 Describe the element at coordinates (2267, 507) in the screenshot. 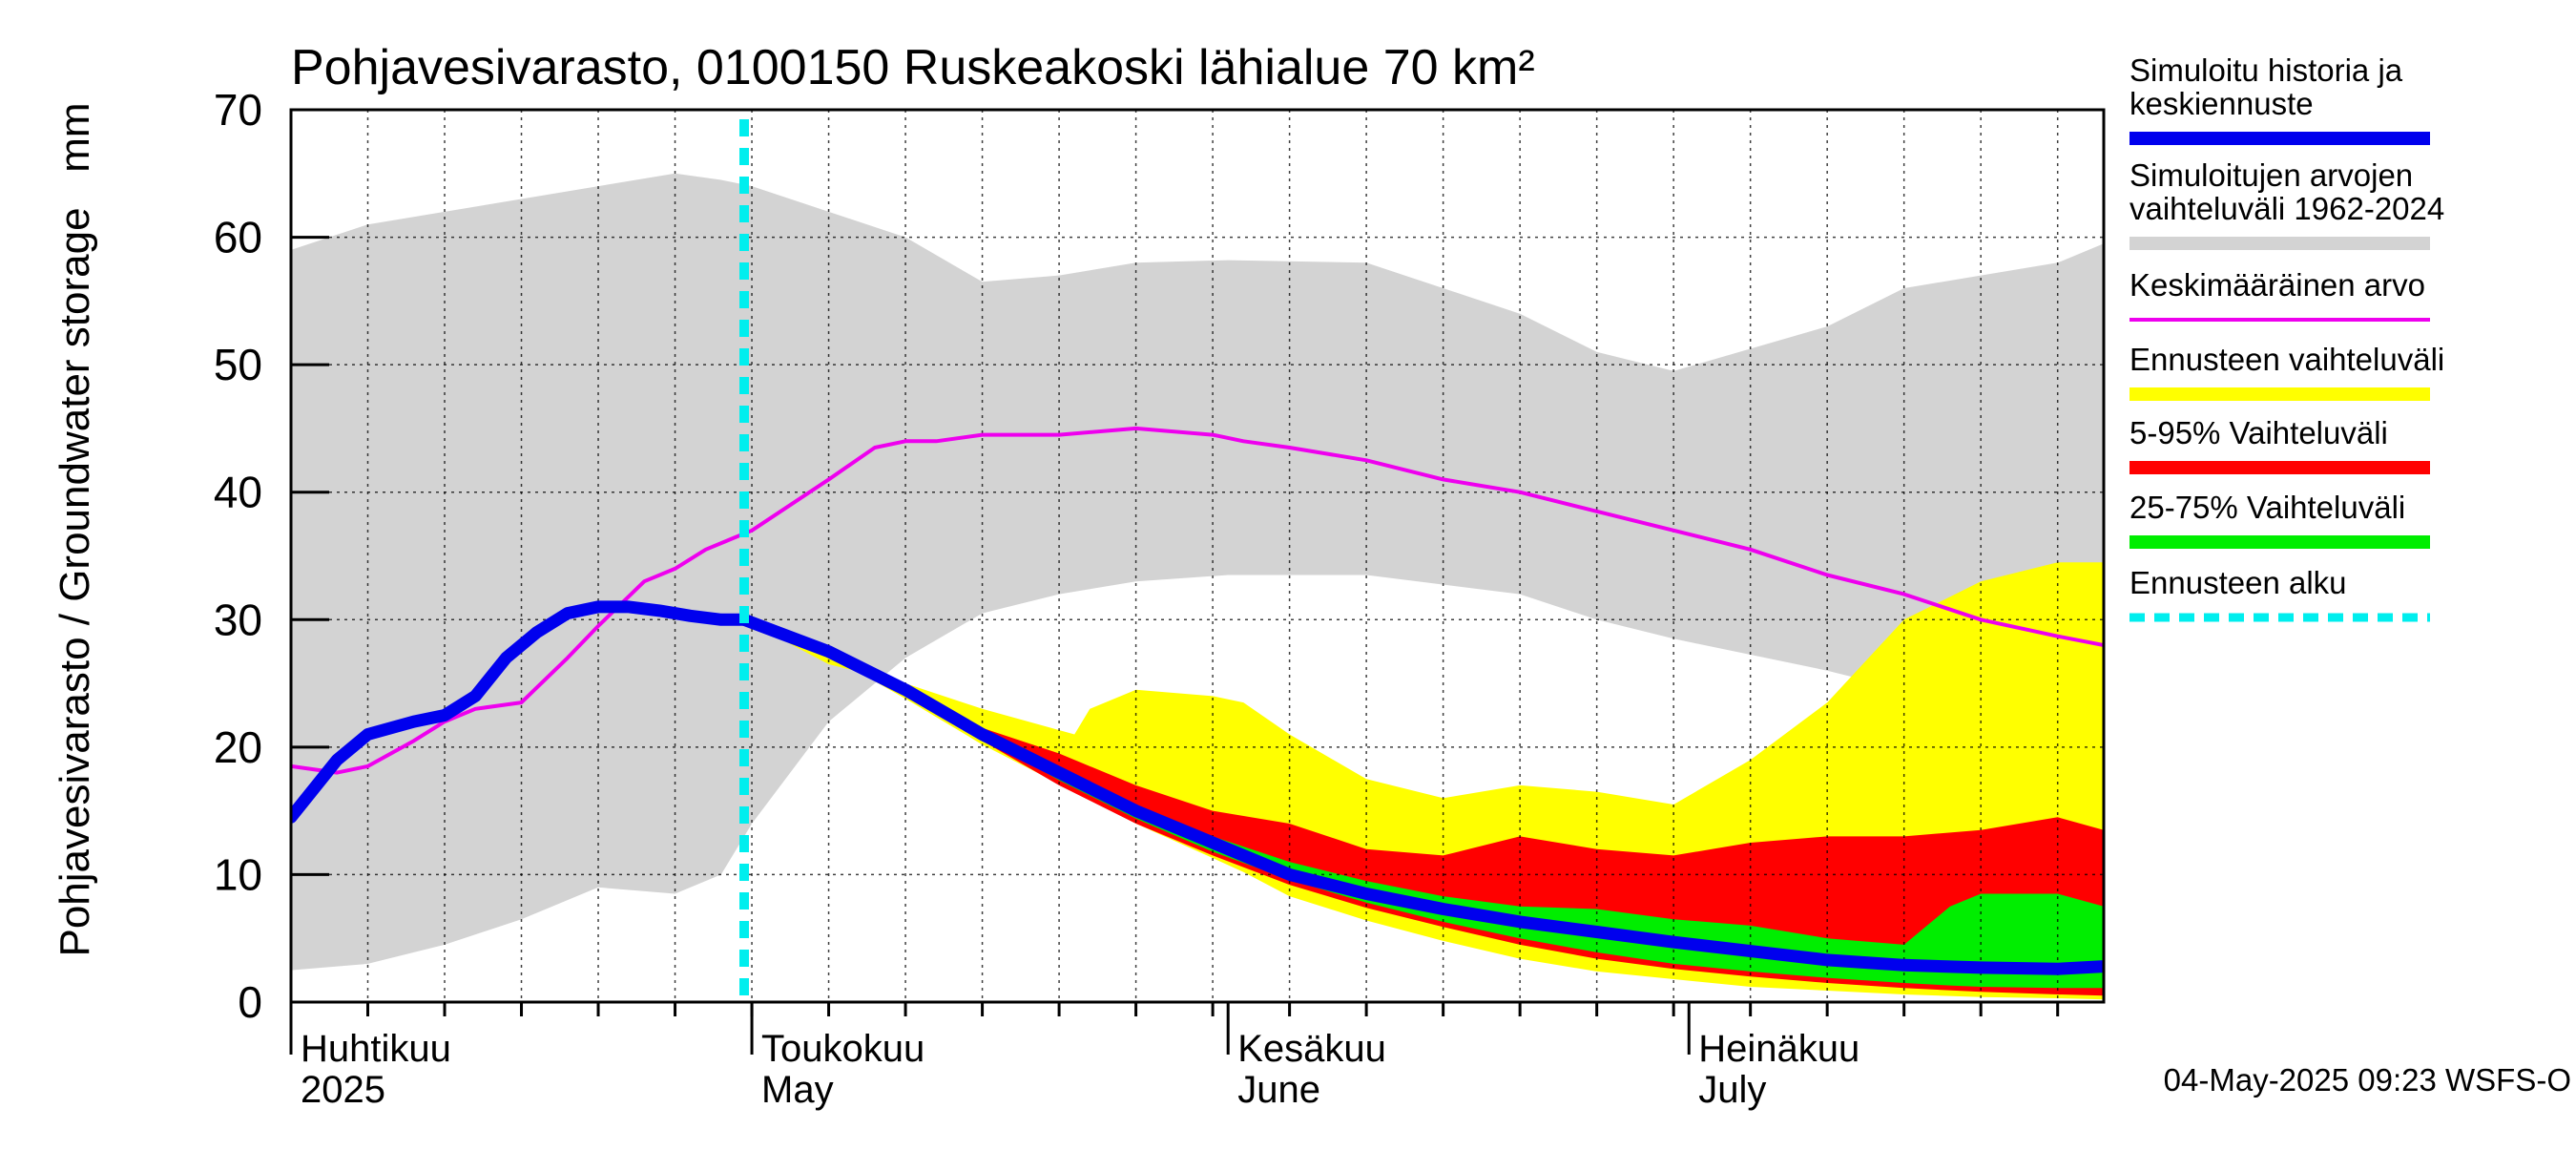

I see `legend-p25-75-label: 25-75% Vaihteluväli` at that location.